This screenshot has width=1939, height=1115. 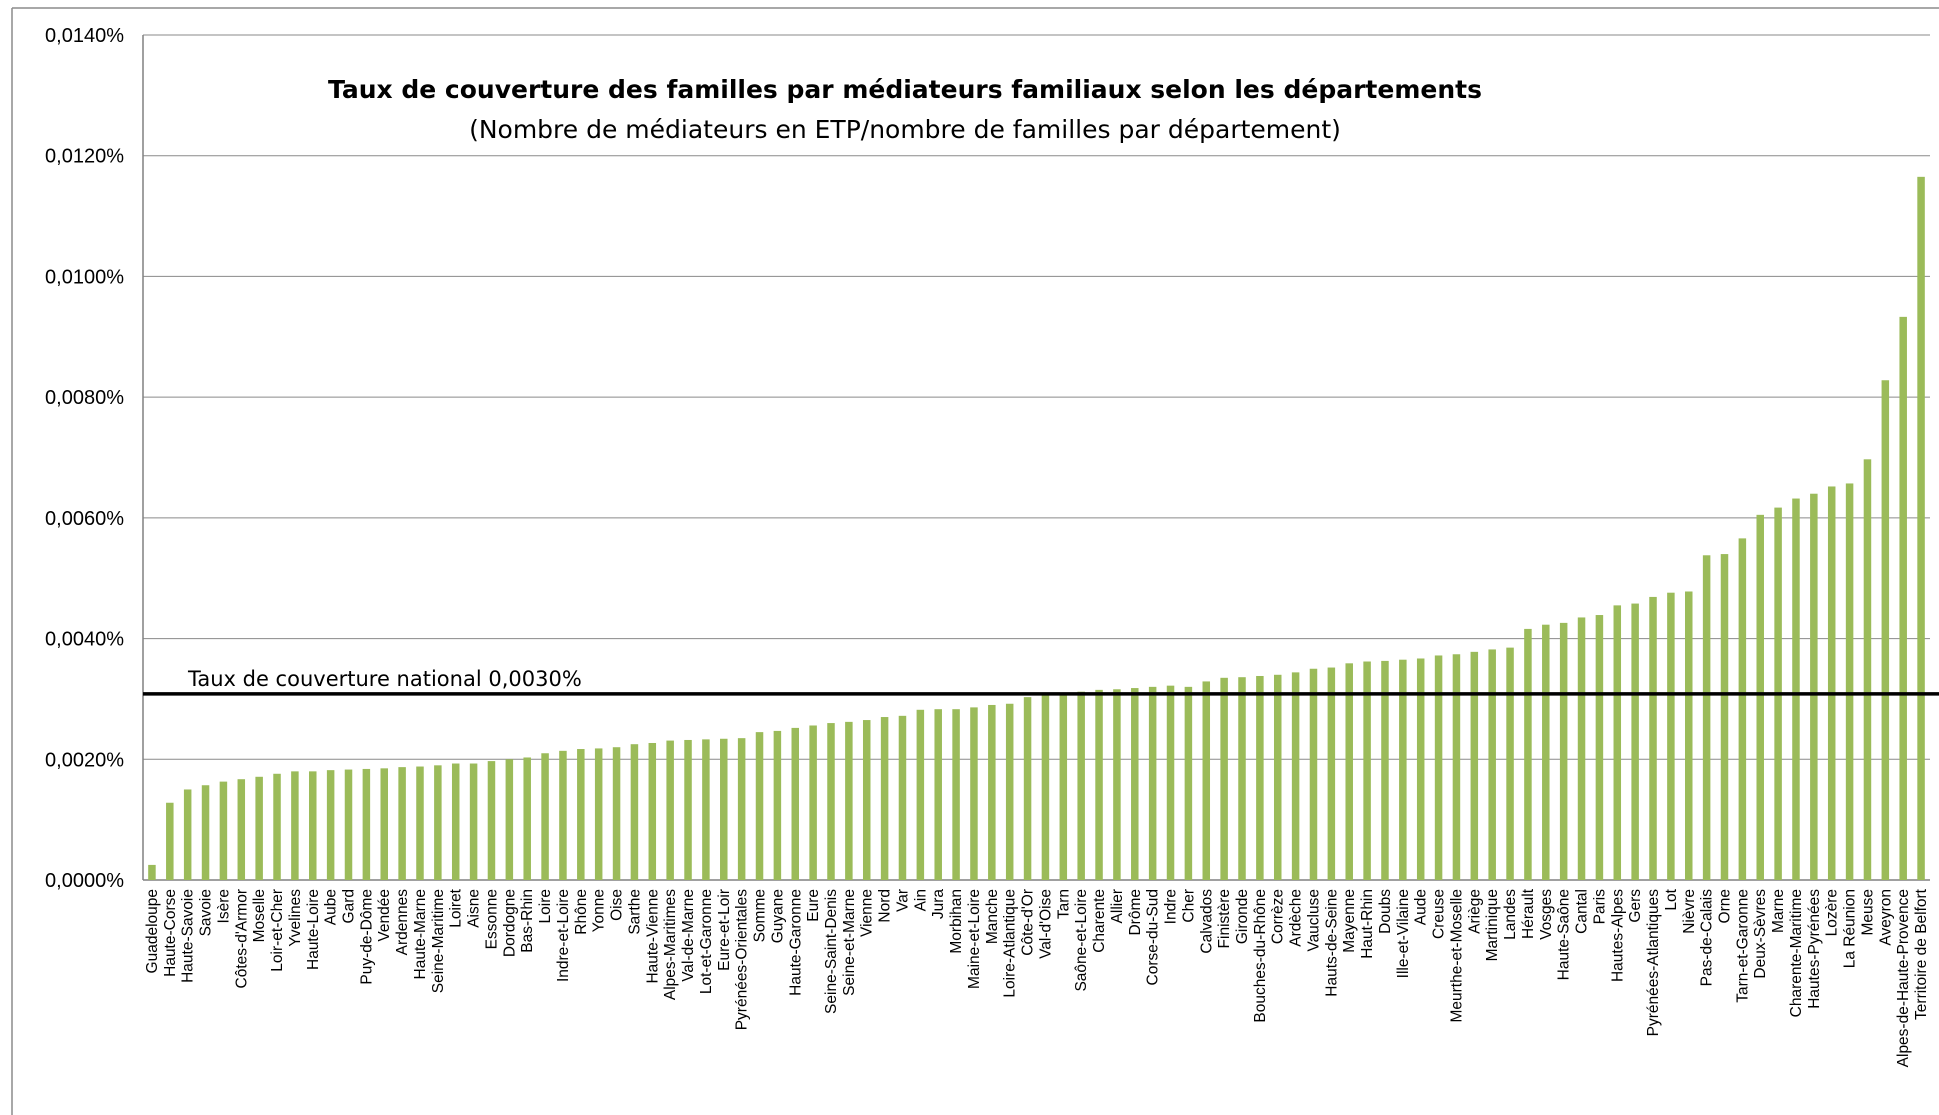 What do you see at coordinates (313, 929) in the screenshot?
I see `x-tick-label: Haute-Loire` at bounding box center [313, 929].